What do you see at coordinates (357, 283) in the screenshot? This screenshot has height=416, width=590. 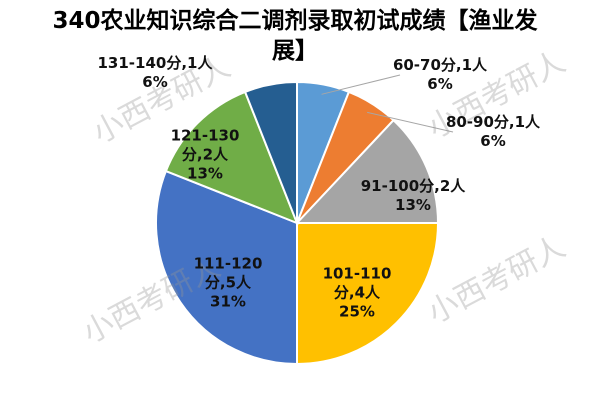 I see `label-category: 101-110分,4人` at bounding box center [357, 283].